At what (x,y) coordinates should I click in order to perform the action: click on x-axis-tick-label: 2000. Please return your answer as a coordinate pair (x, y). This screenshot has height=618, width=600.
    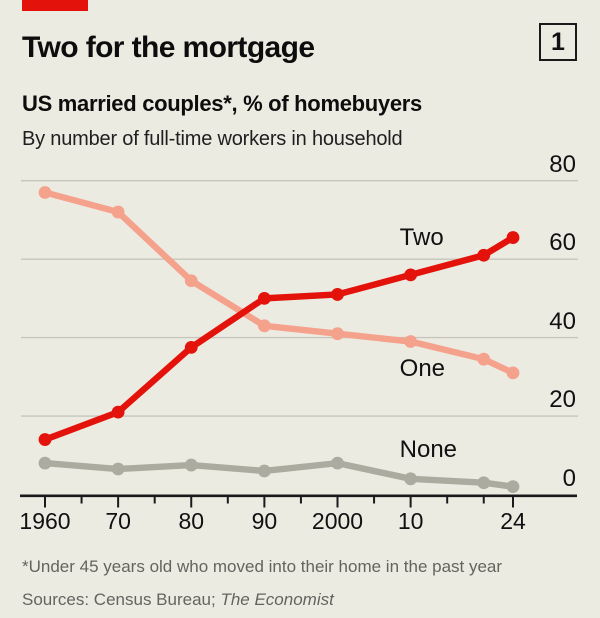
    Looking at the image, I should click on (337, 521).